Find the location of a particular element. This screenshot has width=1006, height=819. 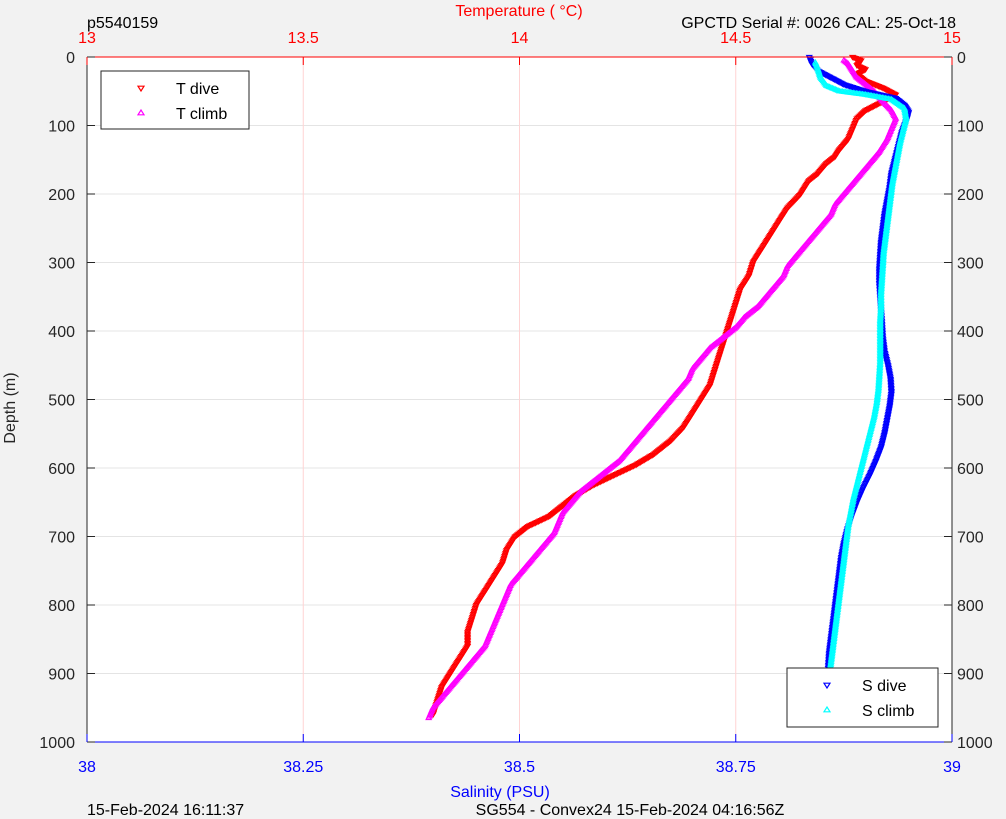

depth-axis-title: Depth (m) is located at coordinates (10, 407).